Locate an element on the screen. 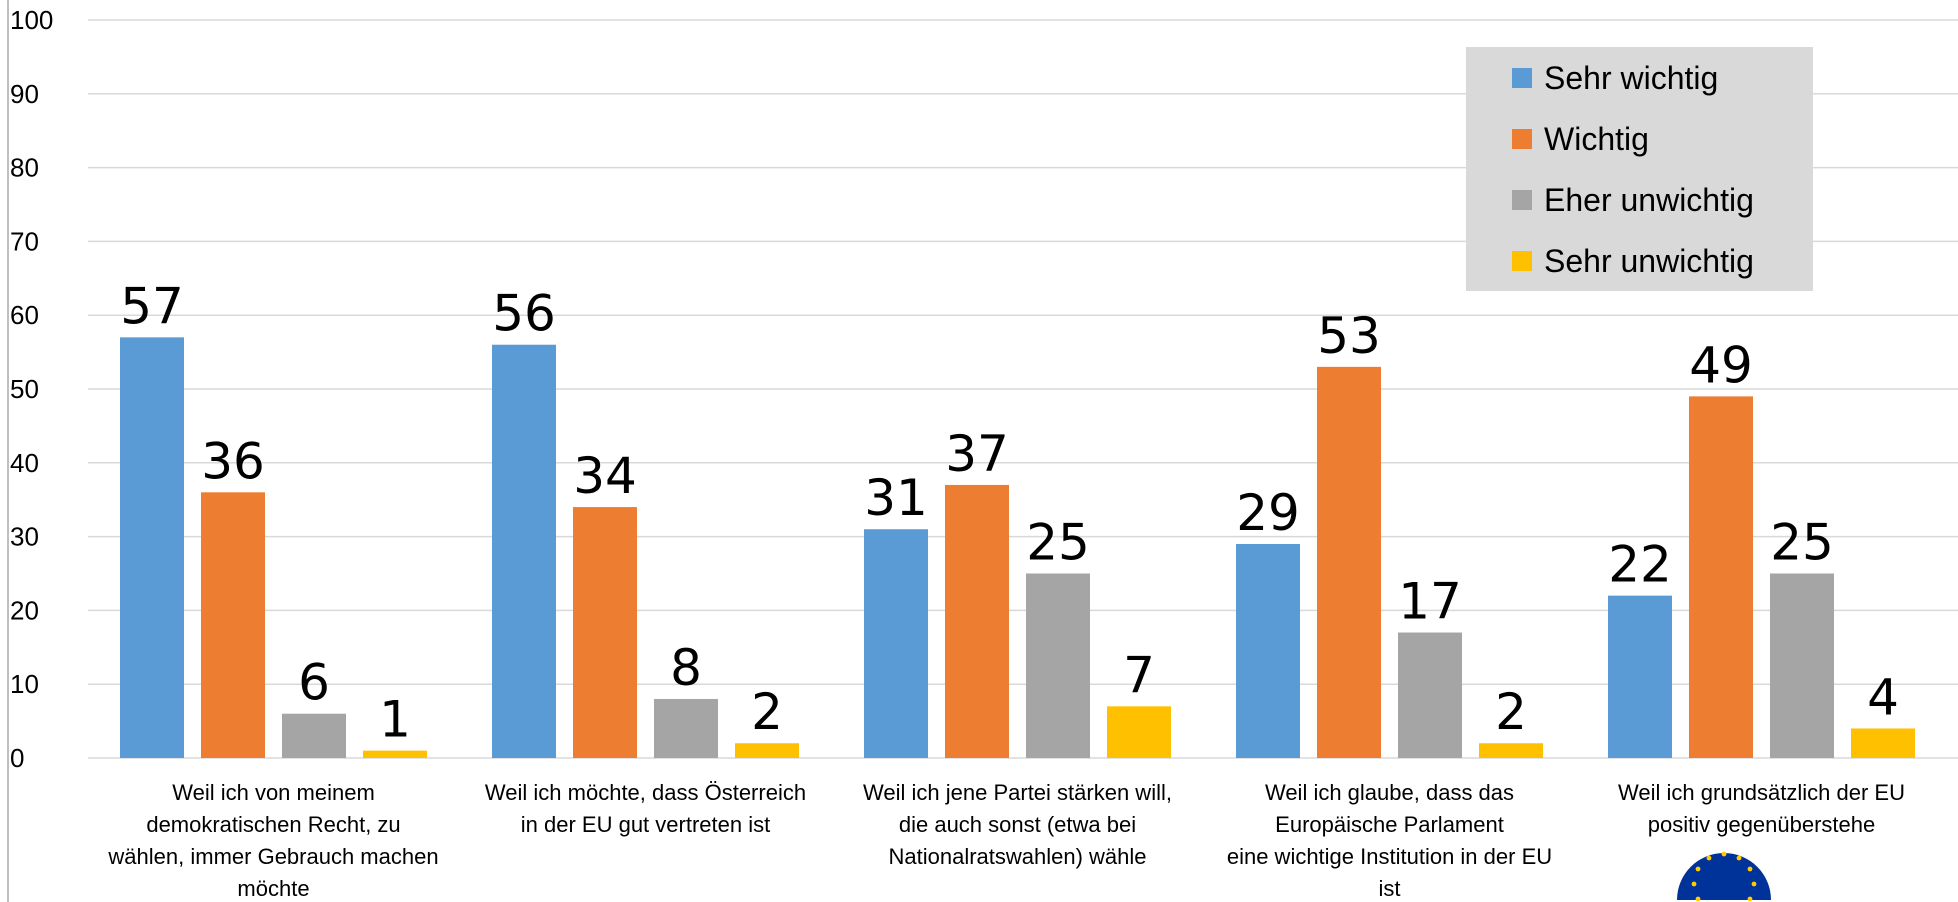 The width and height of the screenshot is (1958, 902). data-label: 8 is located at coordinates (686, 668).